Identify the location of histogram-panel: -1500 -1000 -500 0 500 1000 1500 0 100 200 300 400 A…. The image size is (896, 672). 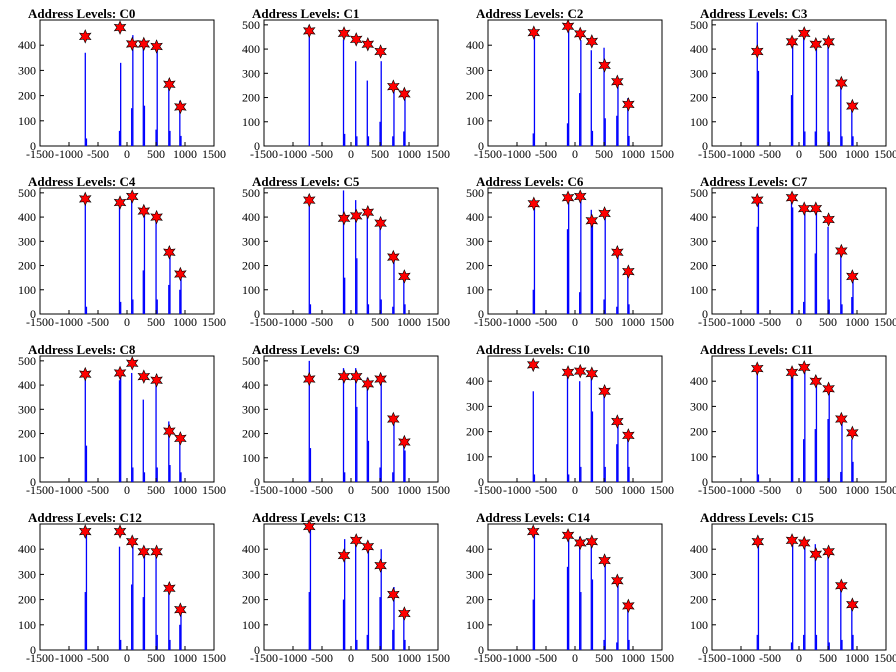
(561, 420).